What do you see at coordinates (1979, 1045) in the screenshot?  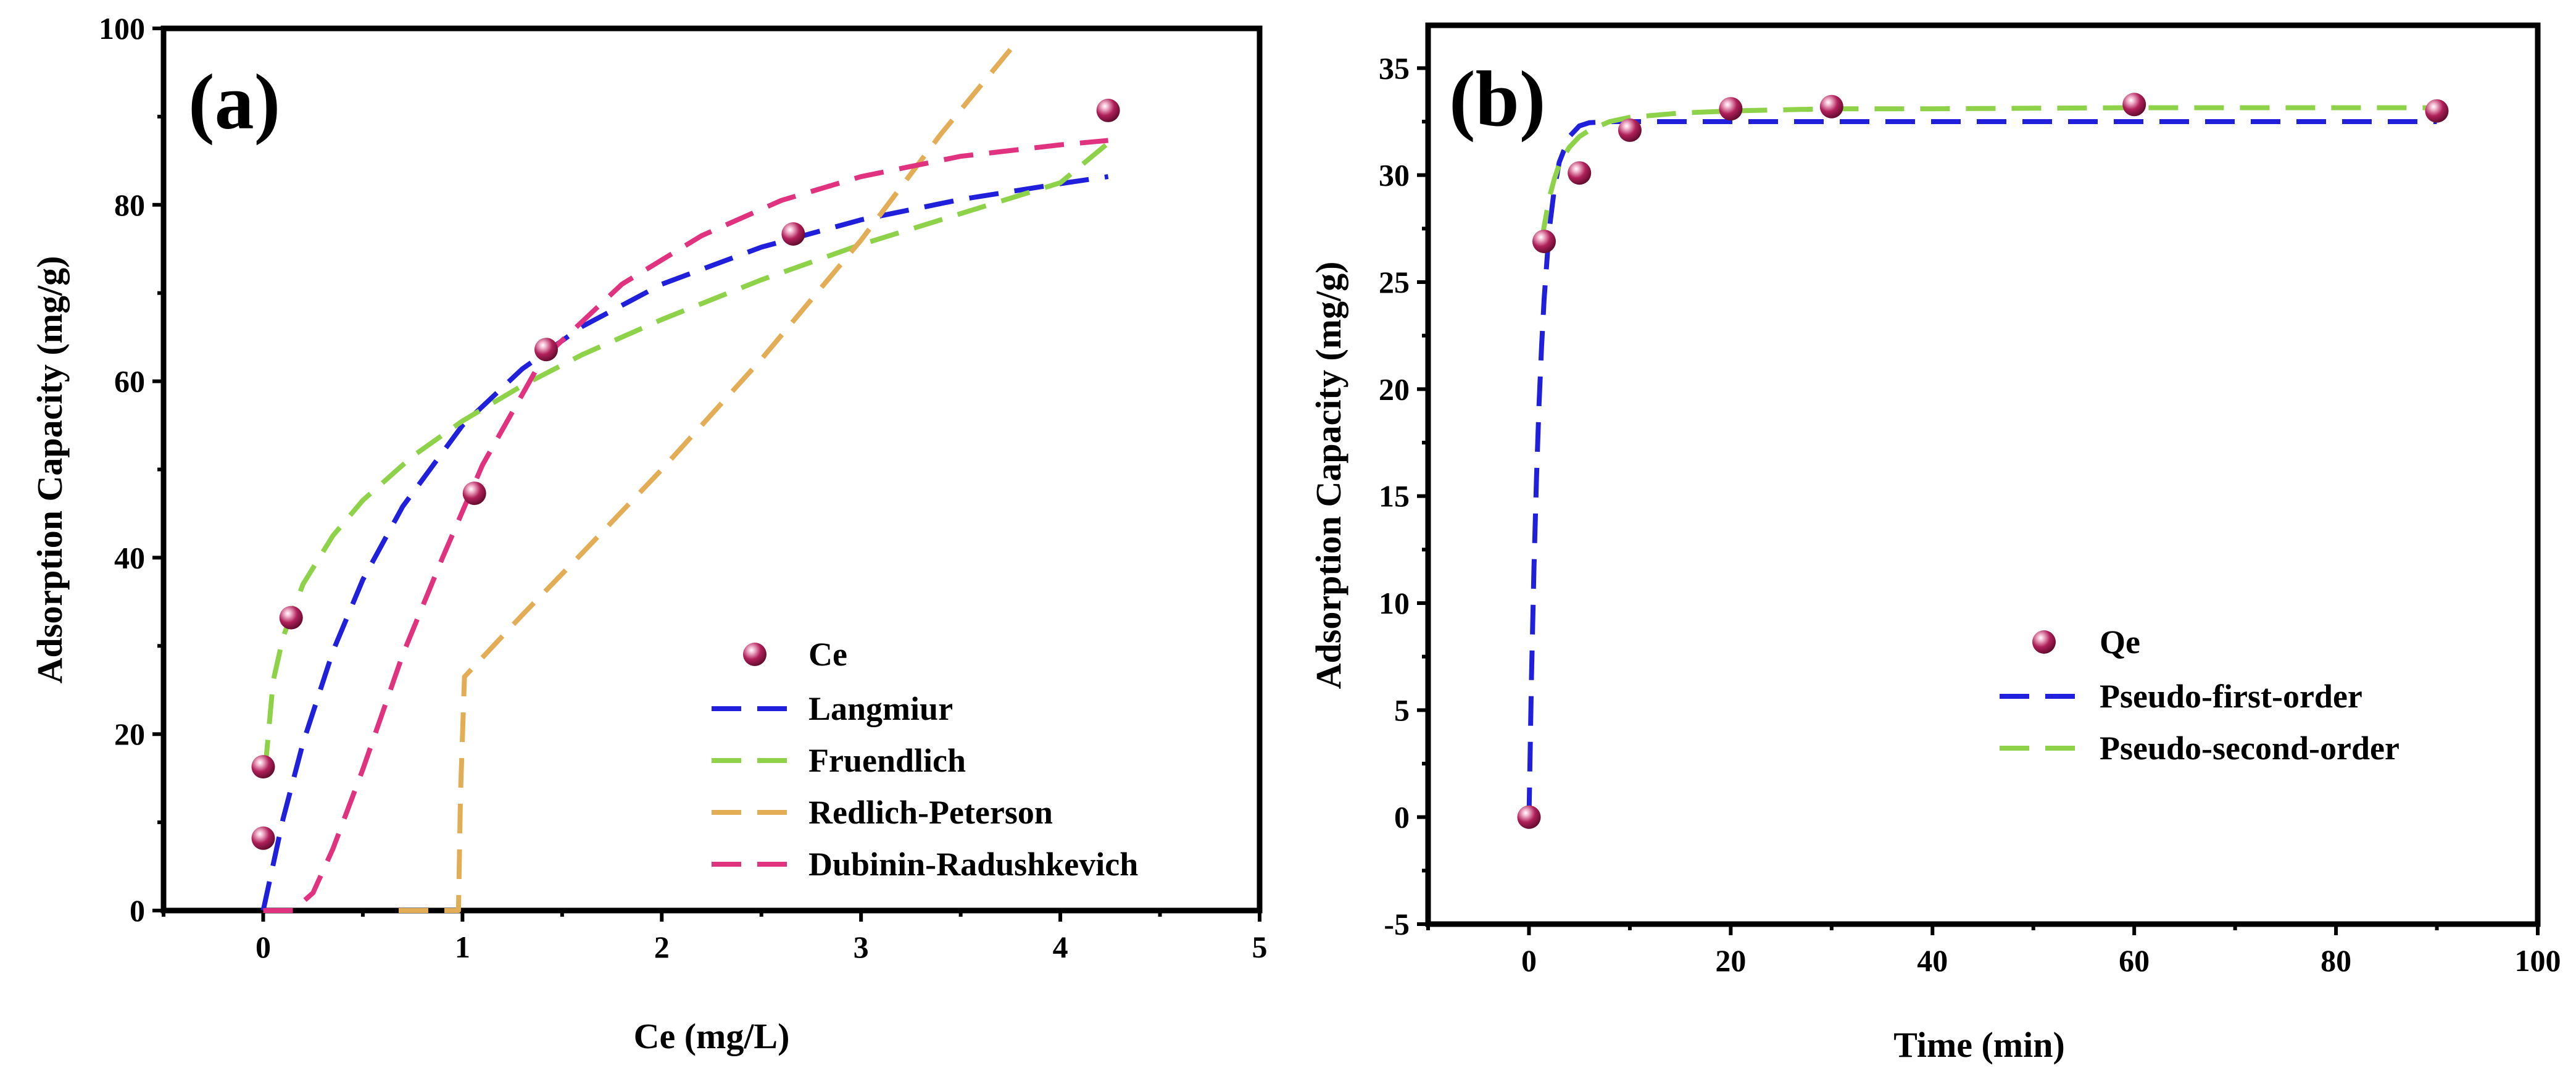 I see `panel-b-x-axis-title: Time (min)` at bounding box center [1979, 1045].